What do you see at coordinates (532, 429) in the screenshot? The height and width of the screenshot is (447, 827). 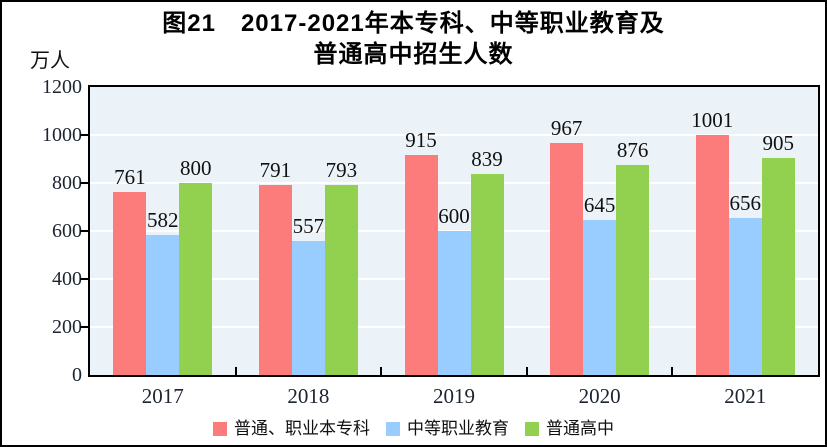 I see `legend-swatch-green` at bounding box center [532, 429].